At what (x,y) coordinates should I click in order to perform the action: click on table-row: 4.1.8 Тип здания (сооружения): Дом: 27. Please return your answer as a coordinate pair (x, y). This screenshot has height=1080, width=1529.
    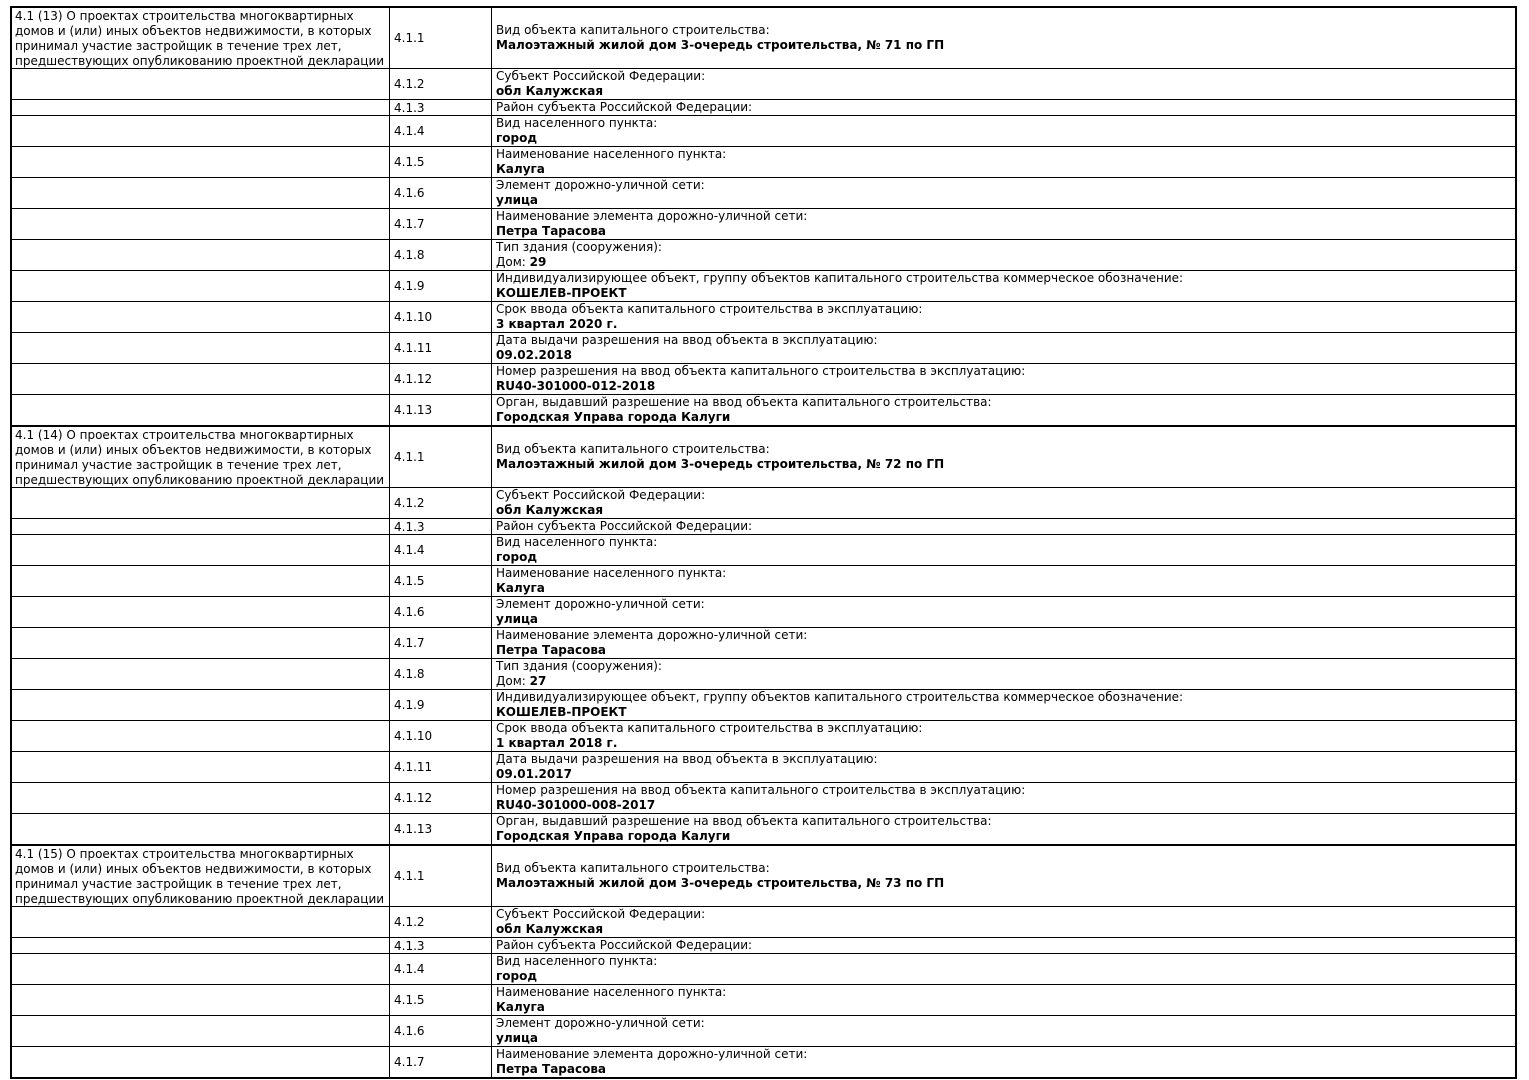
    Looking at the image, I should click on (763, 673).